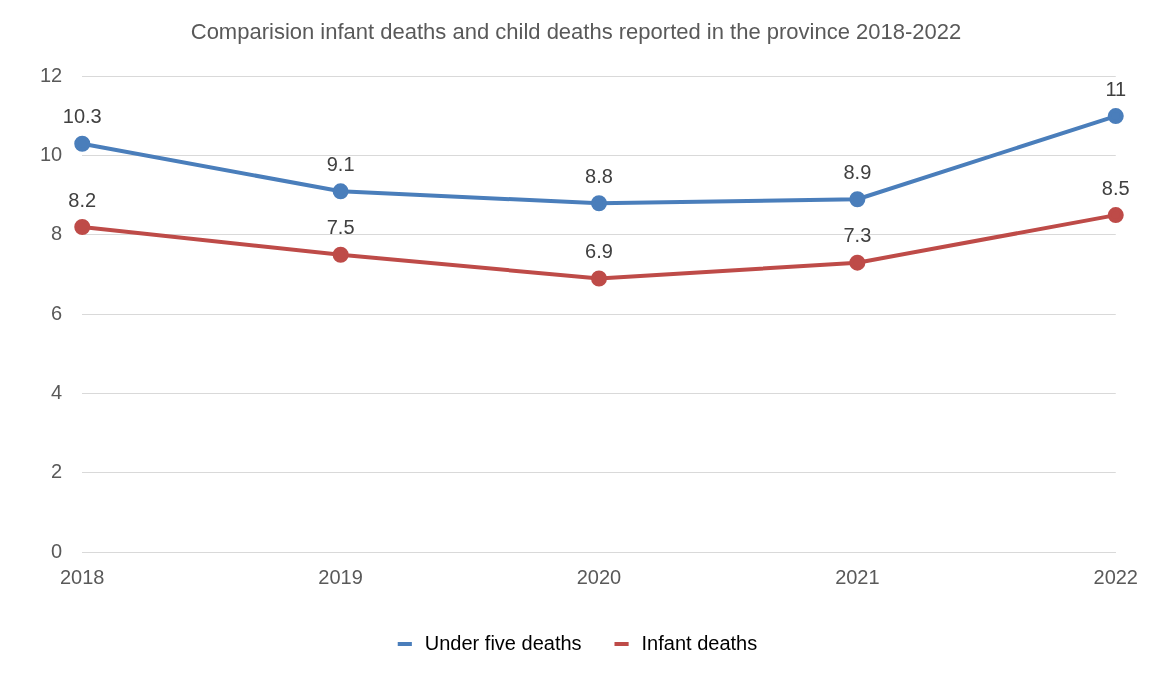  I want to click on data-label: 11, so click(1116, 88).